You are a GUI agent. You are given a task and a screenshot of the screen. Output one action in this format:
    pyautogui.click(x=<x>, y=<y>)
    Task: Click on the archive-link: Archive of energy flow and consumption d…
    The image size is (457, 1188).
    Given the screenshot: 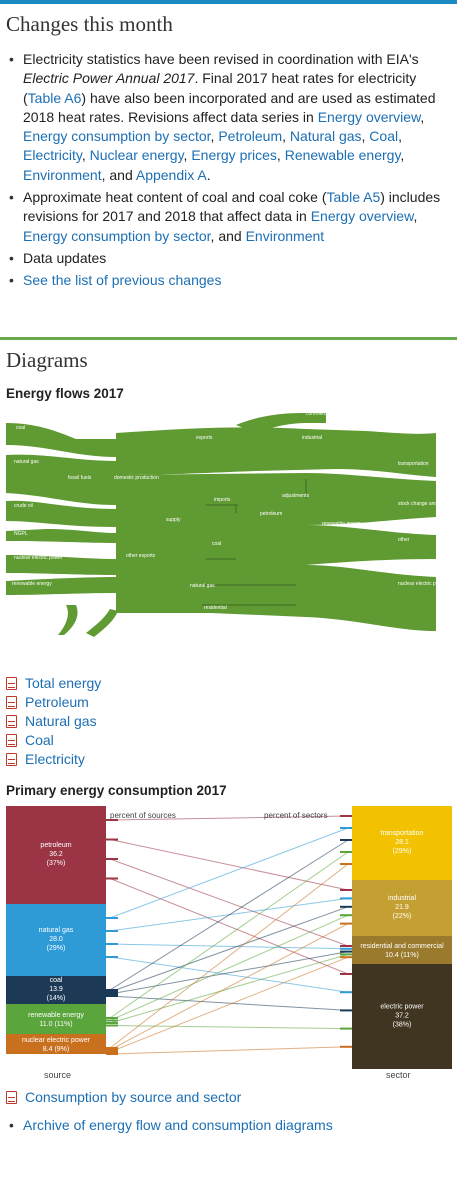 What is the action you would take?
    pyautogui.click(x=178, y=1124)
    